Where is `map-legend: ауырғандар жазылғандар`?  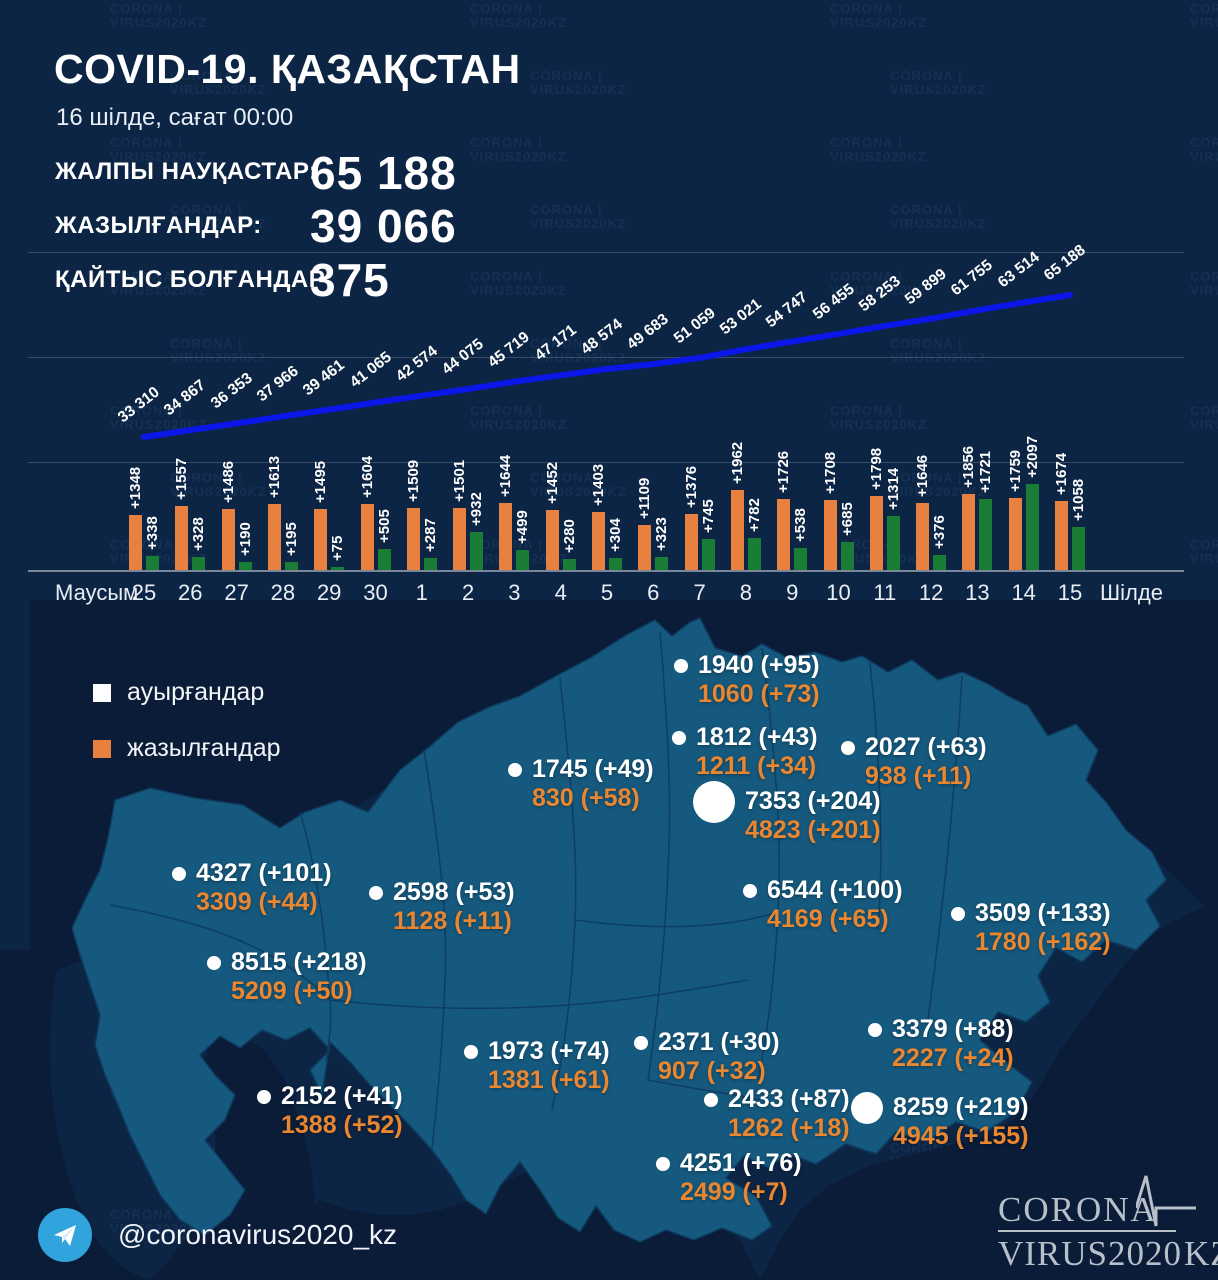 map-legend: ауырғандар жазылғандар is located at coordinates (187, 734).